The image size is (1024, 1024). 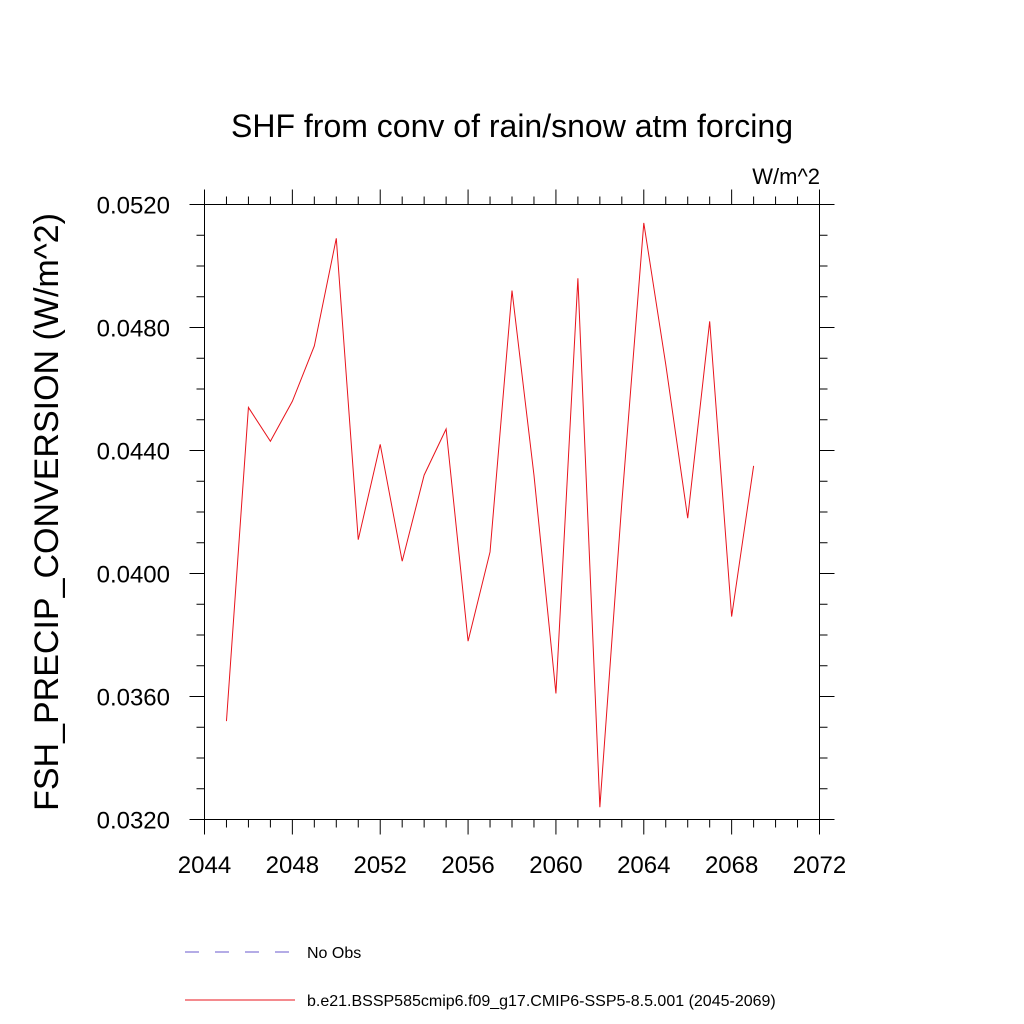 What do you see at coordinates (133, 452) in the screenshot?
I see `y-tick-label: 0.0440` at bounding box center [133, 452].